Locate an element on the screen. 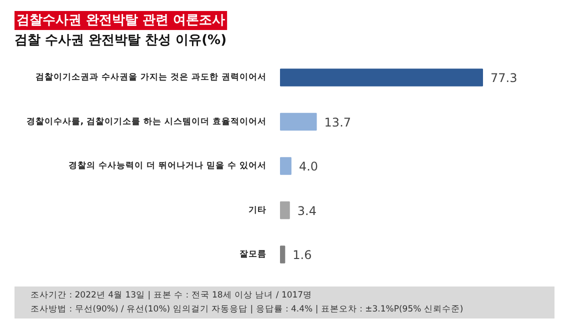 This screenshot has width=564, height=326. data-label: 13.7 is located at coordinates (338, 122).